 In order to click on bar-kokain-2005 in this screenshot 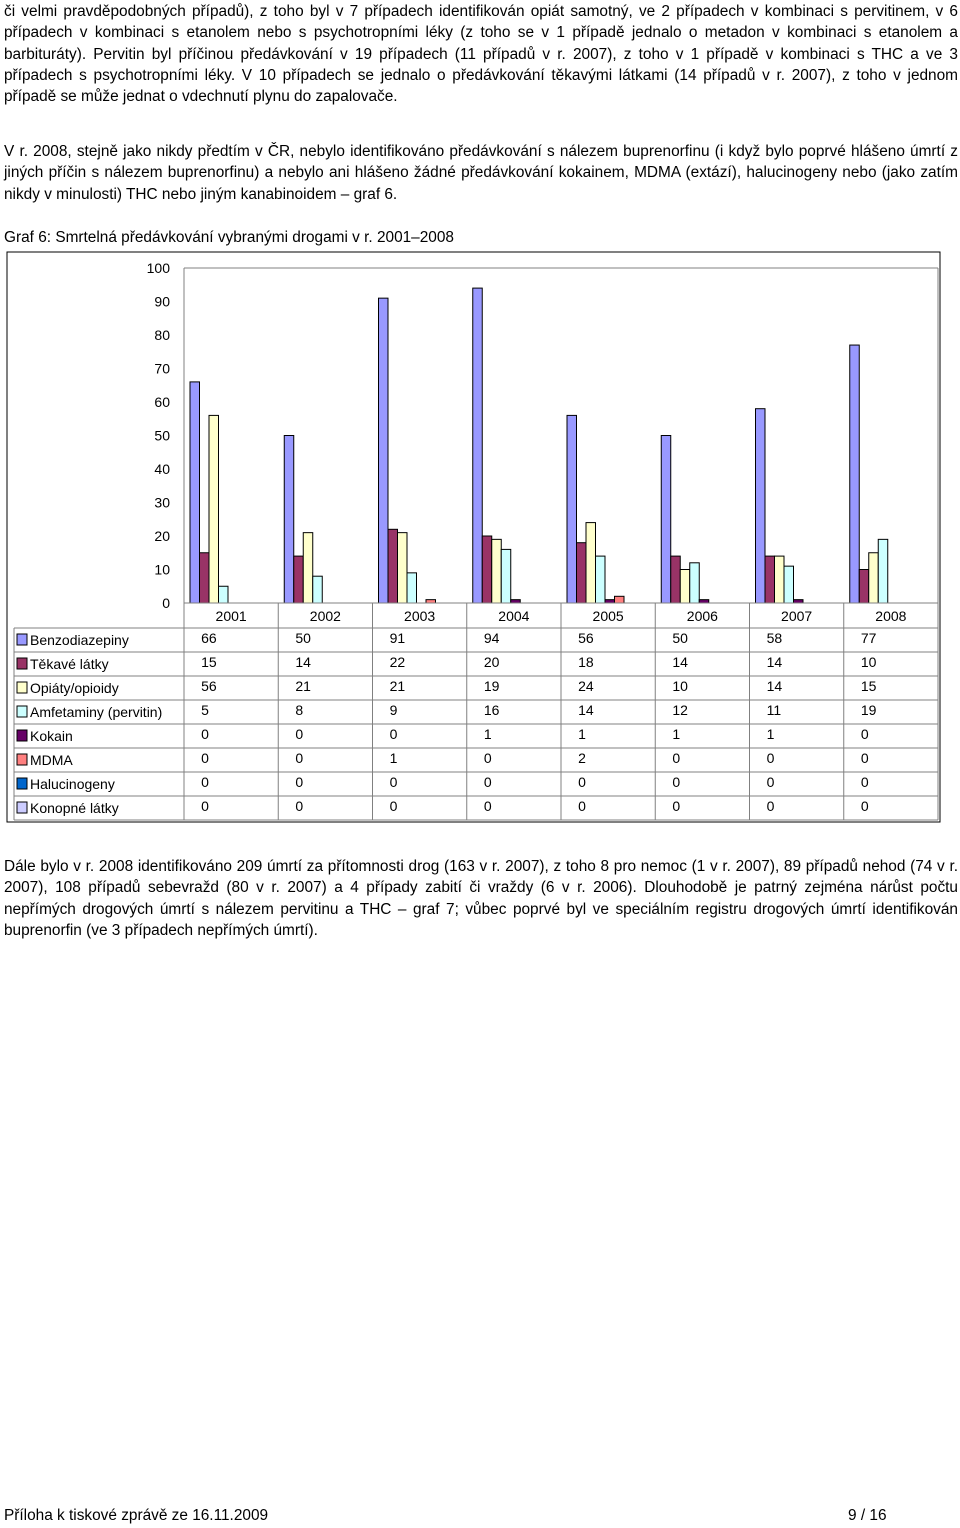, I will do `click(609, 601)`.